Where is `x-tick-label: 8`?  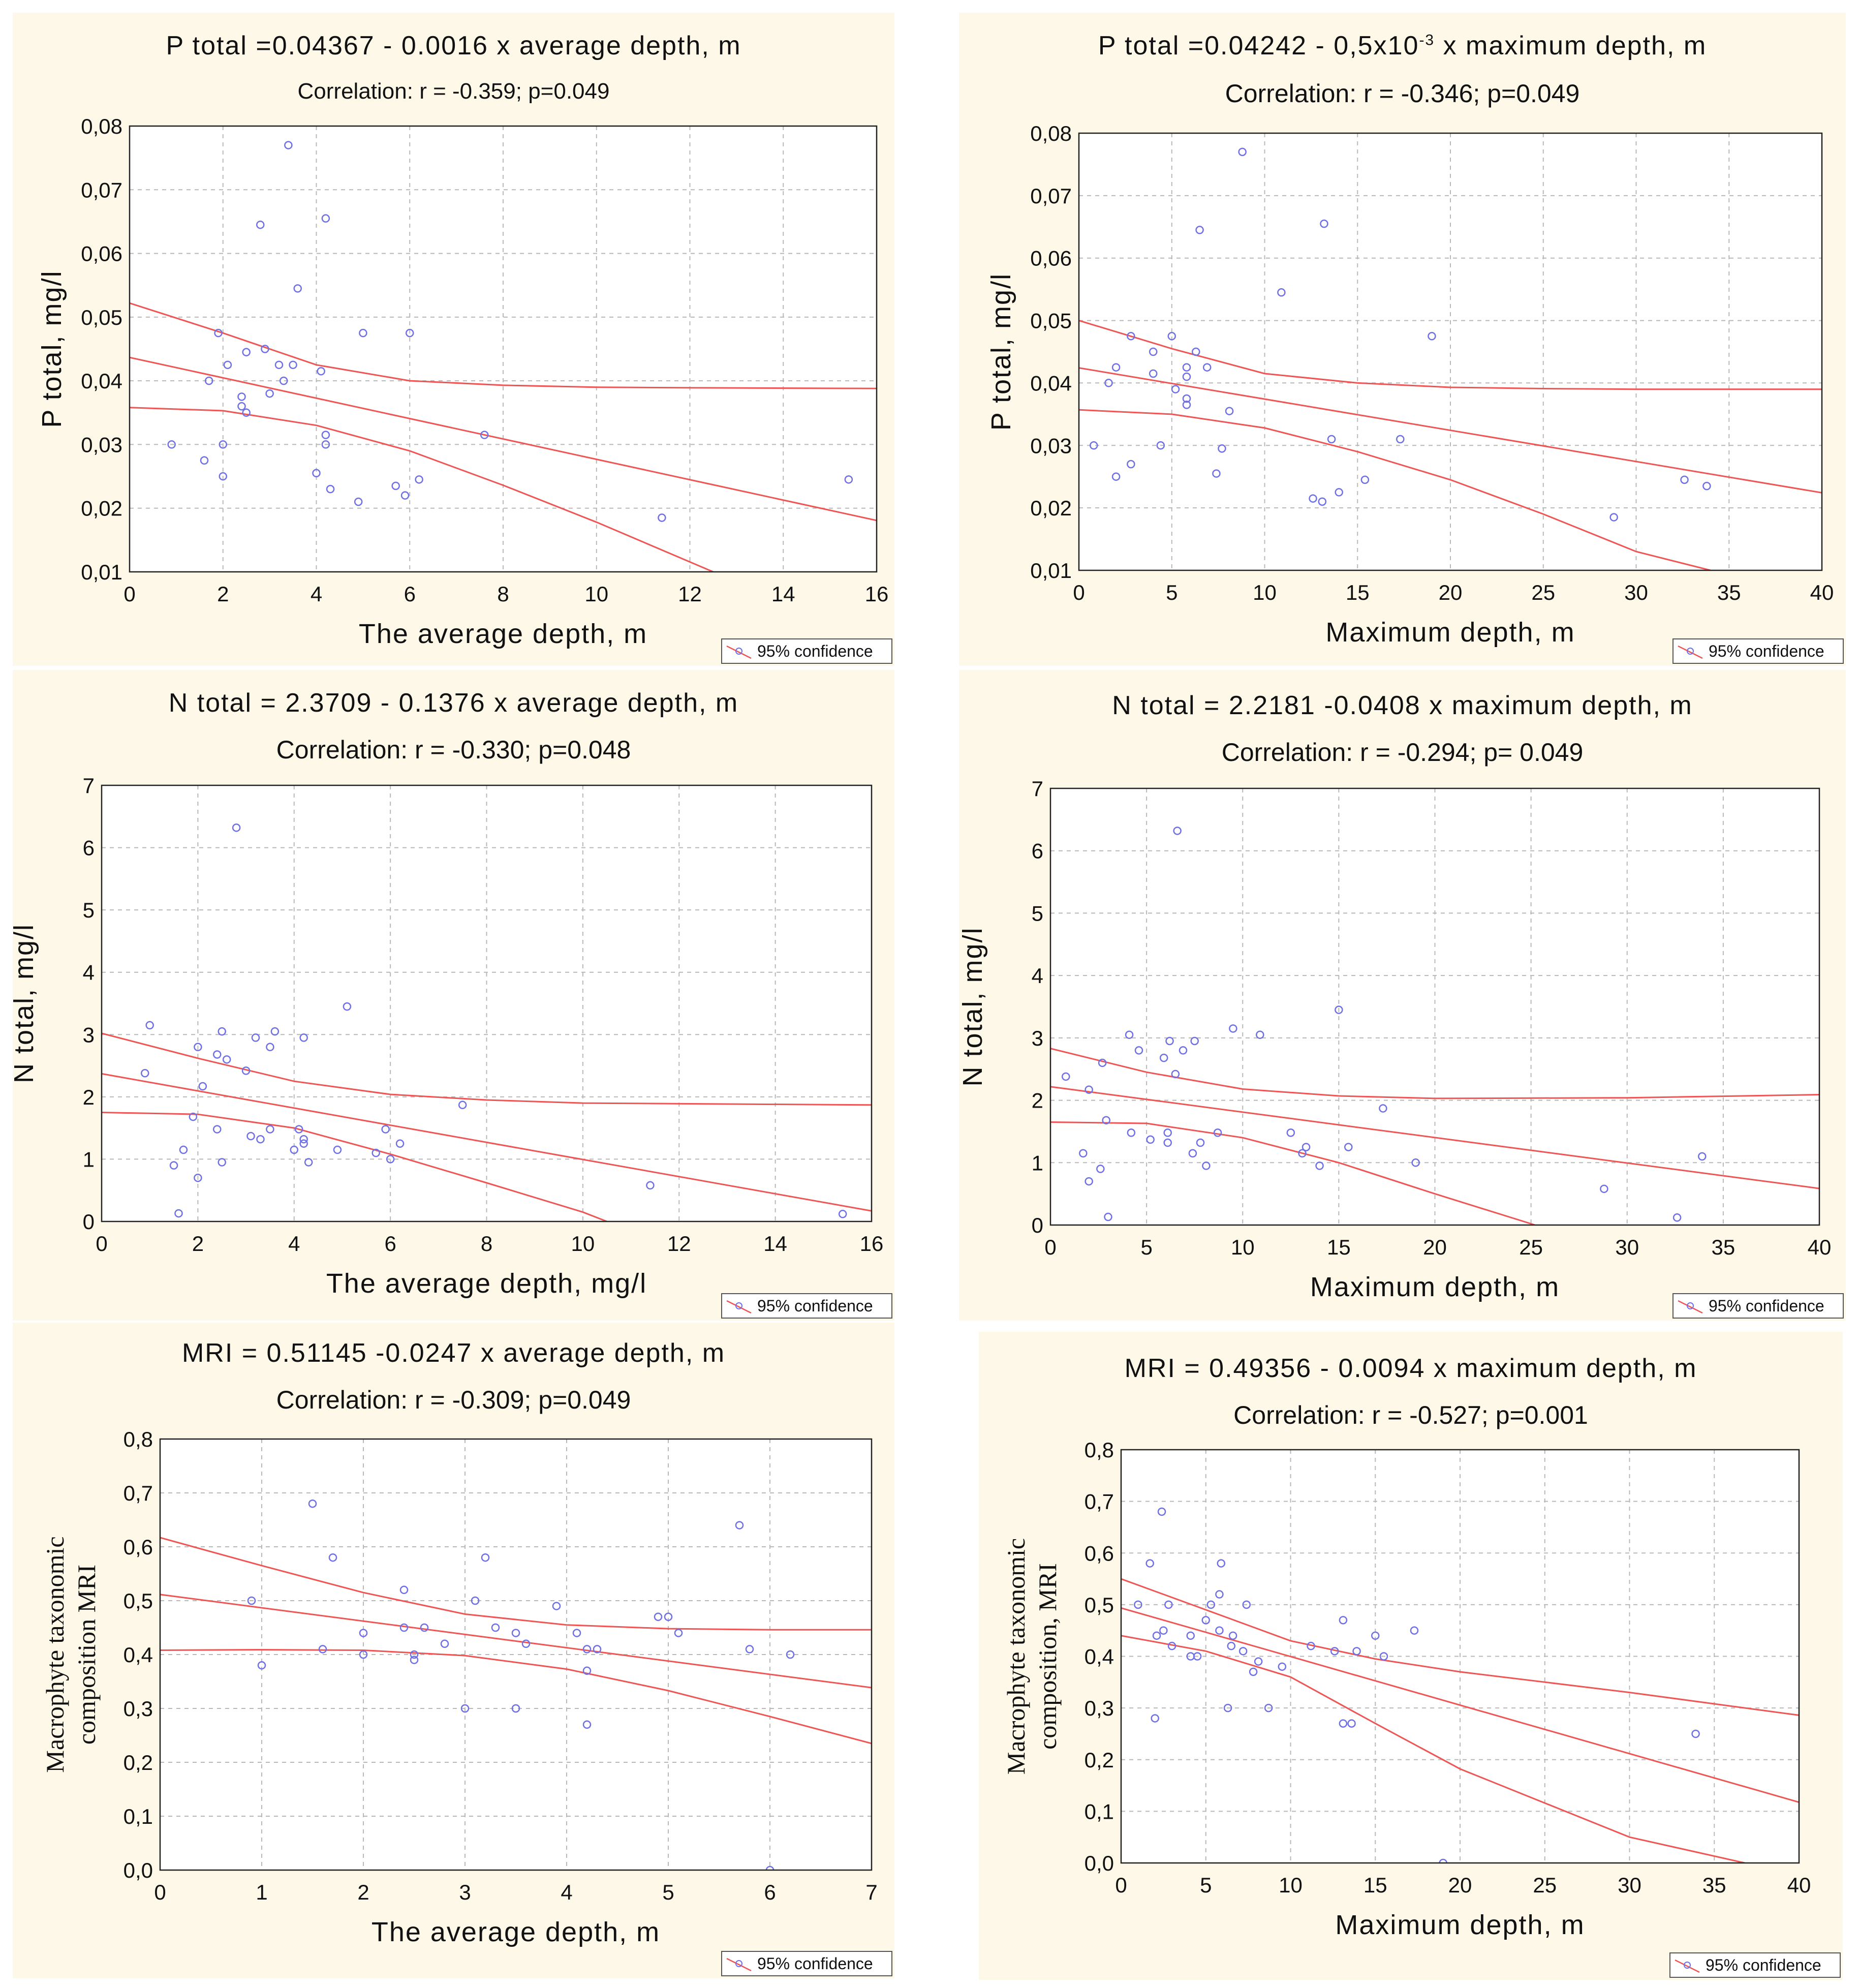 x-tick-label: 8 is located at coordinates (503, 594).